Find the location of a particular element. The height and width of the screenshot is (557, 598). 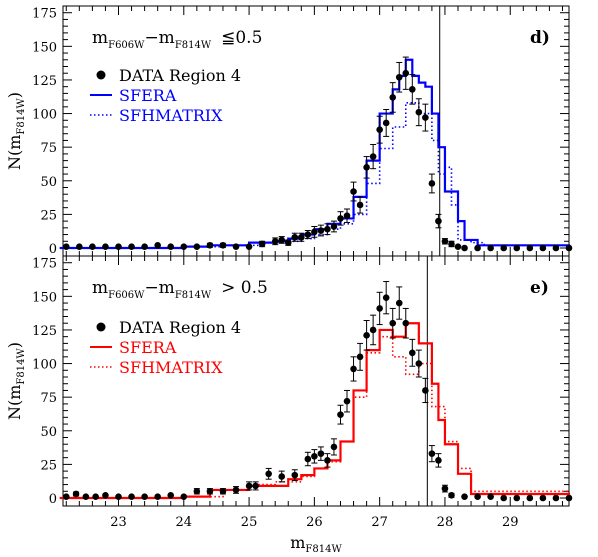

legend-data-marker is located at coordinates (101, 327).